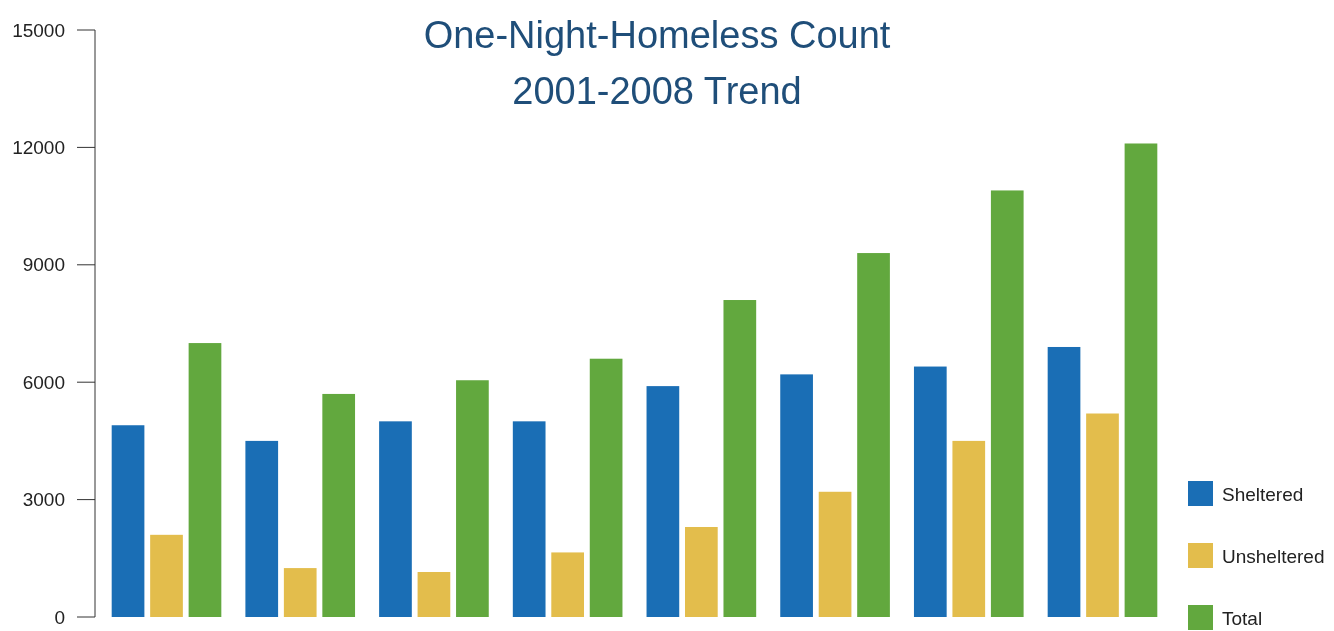  Describe the element at coordinates (657, 91) in the screenshot. I see `text: 2001-2008 Trend` at that location.